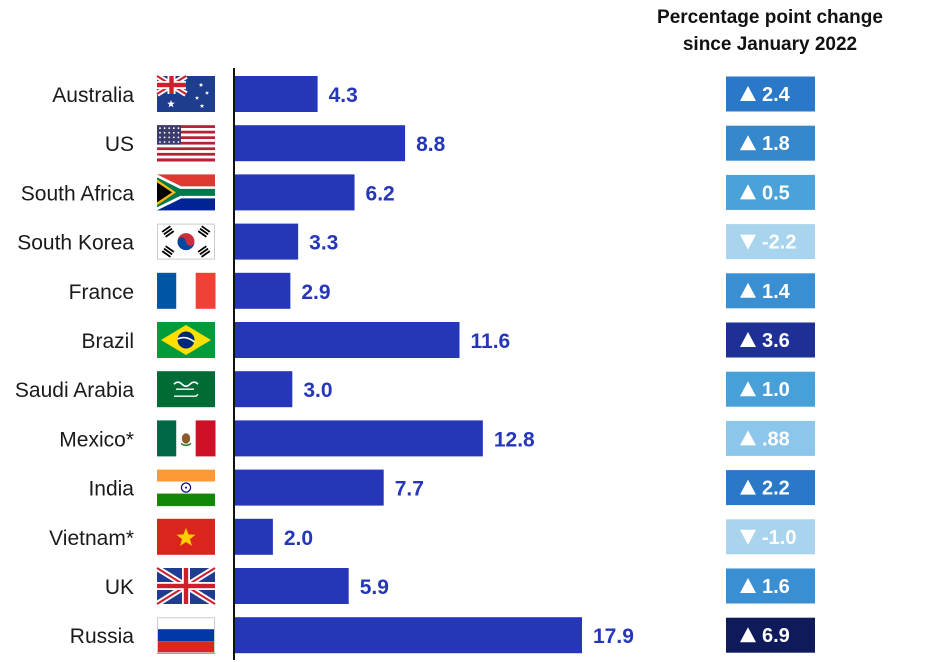  Describe the element at coordinates (315, 292) in the screenshot. I see `value-label-france: 2.9` at that location.